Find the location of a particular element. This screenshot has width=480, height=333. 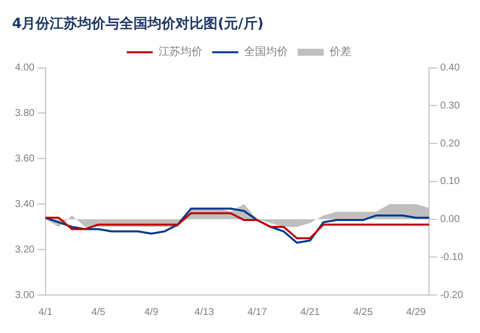

y2-tick-label: -0.20 is located at coordinates (452, 295).